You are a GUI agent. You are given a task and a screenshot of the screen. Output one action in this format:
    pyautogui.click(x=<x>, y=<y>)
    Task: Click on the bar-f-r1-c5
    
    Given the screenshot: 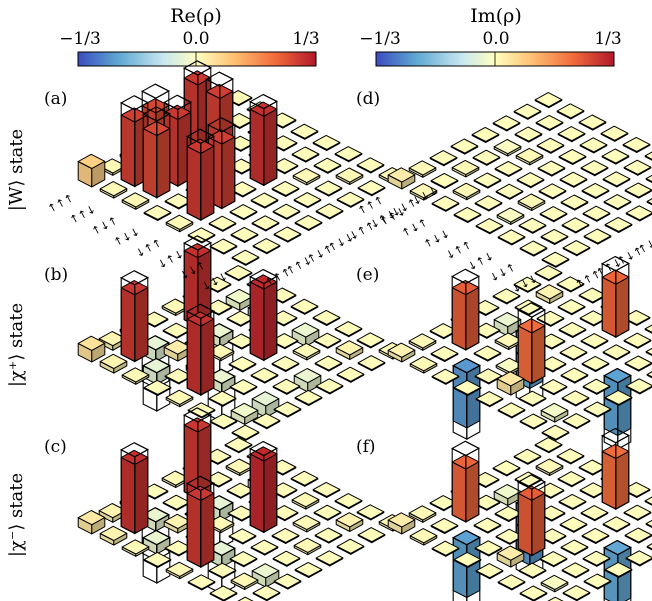 What is the action you would take?
    pyautogui.click(x=528, y=479)
    